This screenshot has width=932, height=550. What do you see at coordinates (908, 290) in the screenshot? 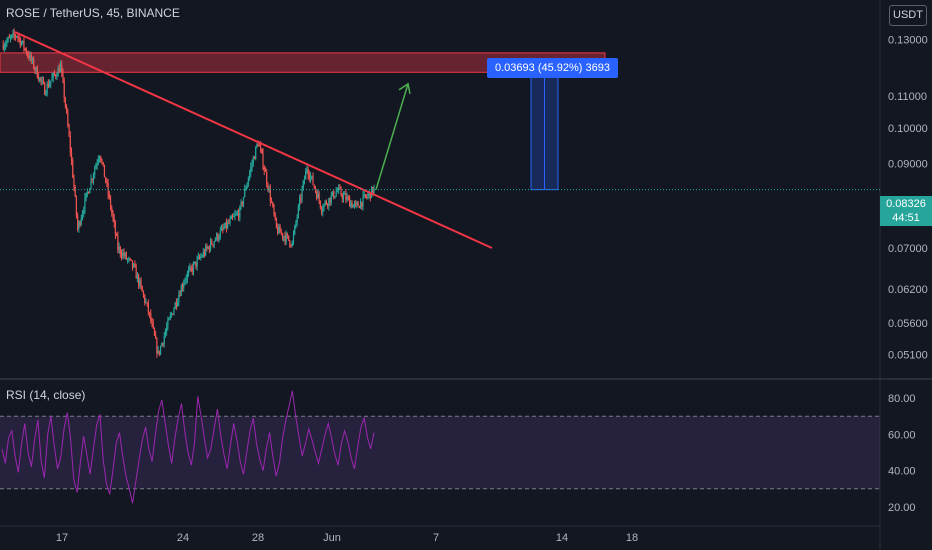
I see `y-tick-label: 0.06200` at bounding box center [908, 290].